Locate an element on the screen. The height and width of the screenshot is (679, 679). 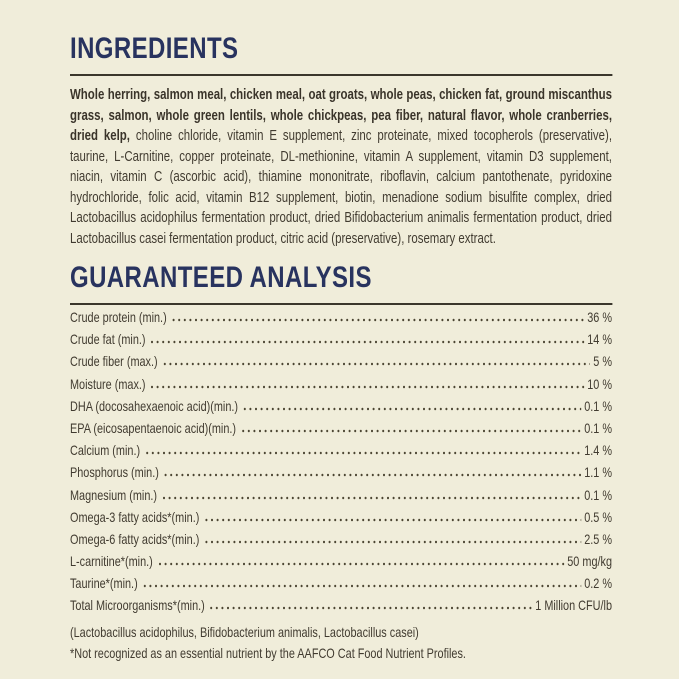
analysis-row: Omega-3 fatty acids*(min.) 0.5 % is located at coordinates (341, 521).